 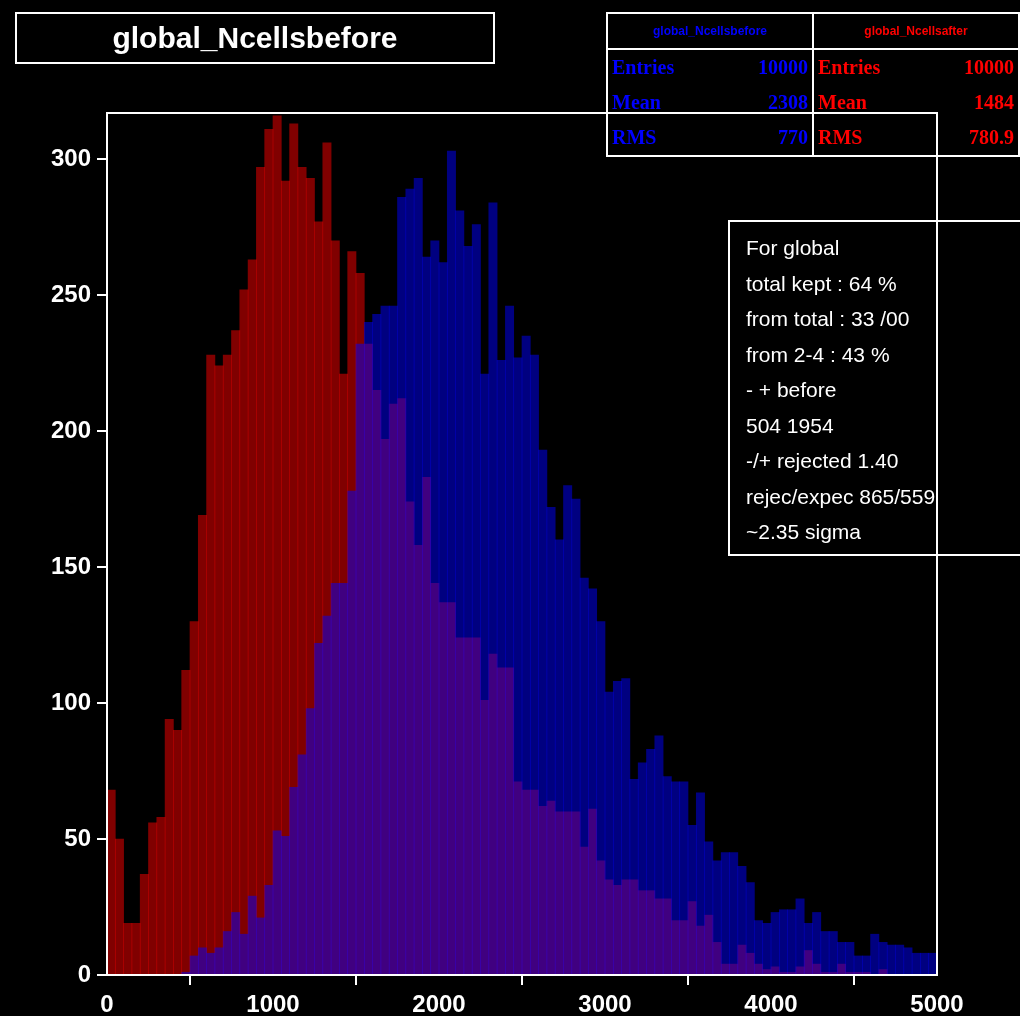 I want to click on annotation: from total : 33 /00, so click(x=828, y=319).